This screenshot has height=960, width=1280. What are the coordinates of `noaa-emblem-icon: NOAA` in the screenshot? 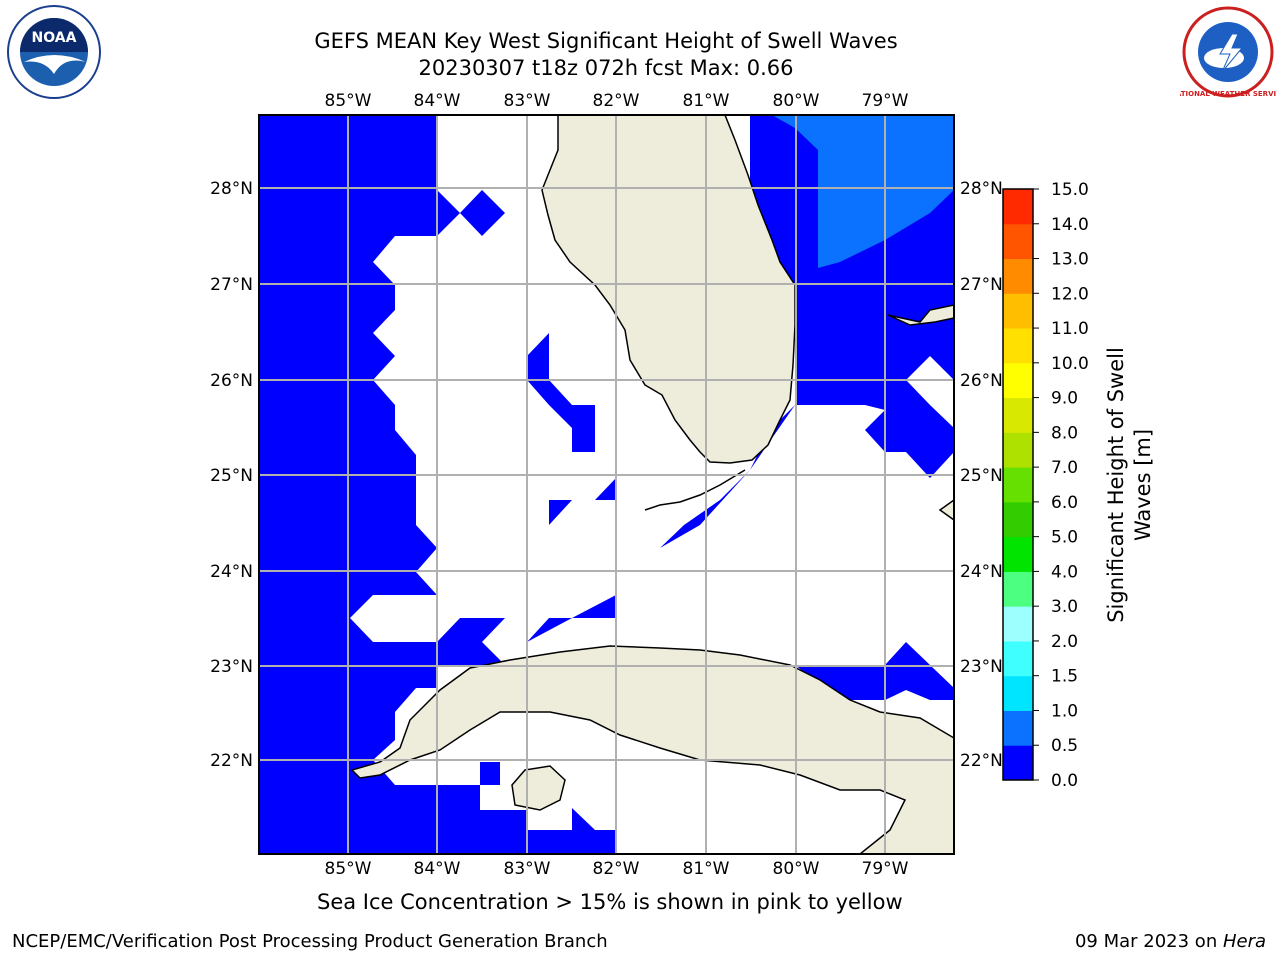 It's located at (54, 52).